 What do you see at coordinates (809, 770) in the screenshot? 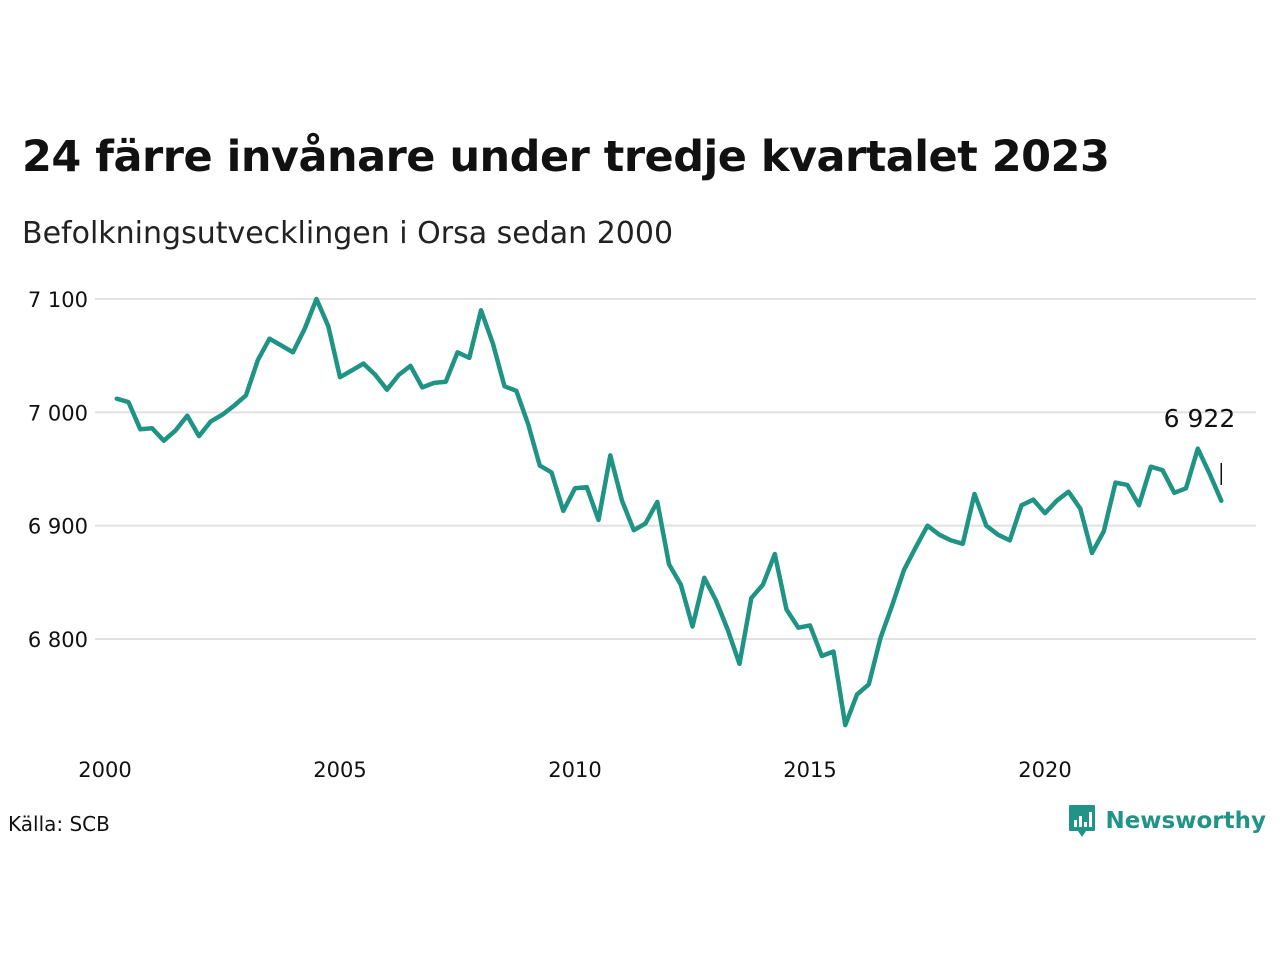
I see `x-tick-label: 2015` at bounding box center [809, 770].